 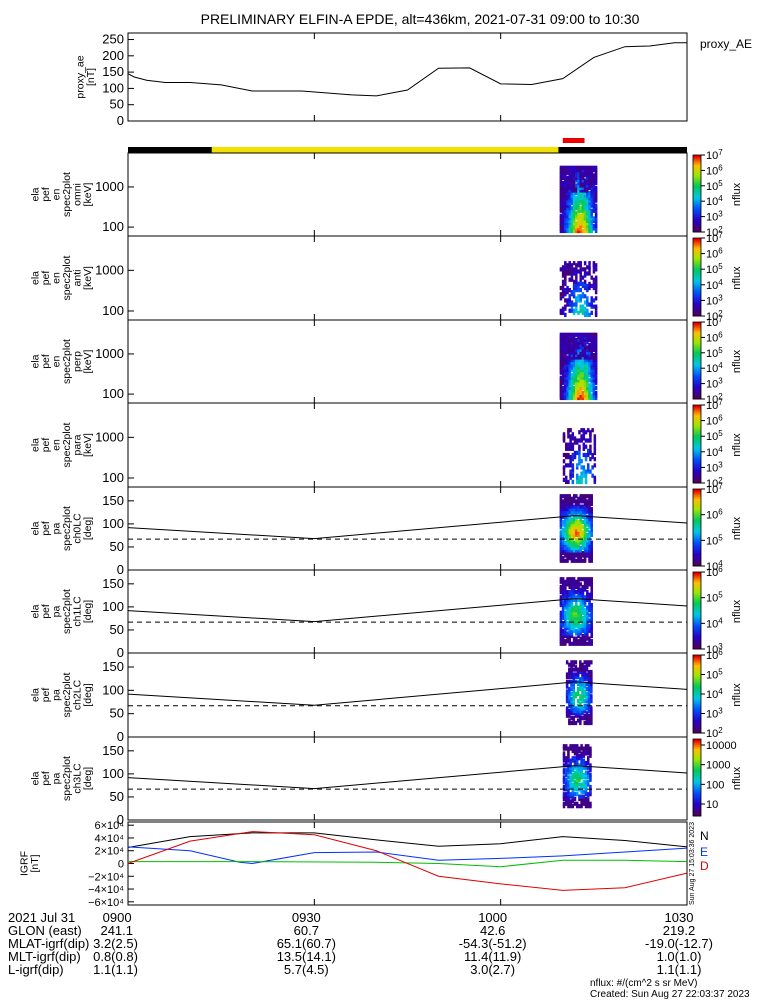 I want to click on panel-ch0LC-colorbar-swatch, so click(x=697, y=548).